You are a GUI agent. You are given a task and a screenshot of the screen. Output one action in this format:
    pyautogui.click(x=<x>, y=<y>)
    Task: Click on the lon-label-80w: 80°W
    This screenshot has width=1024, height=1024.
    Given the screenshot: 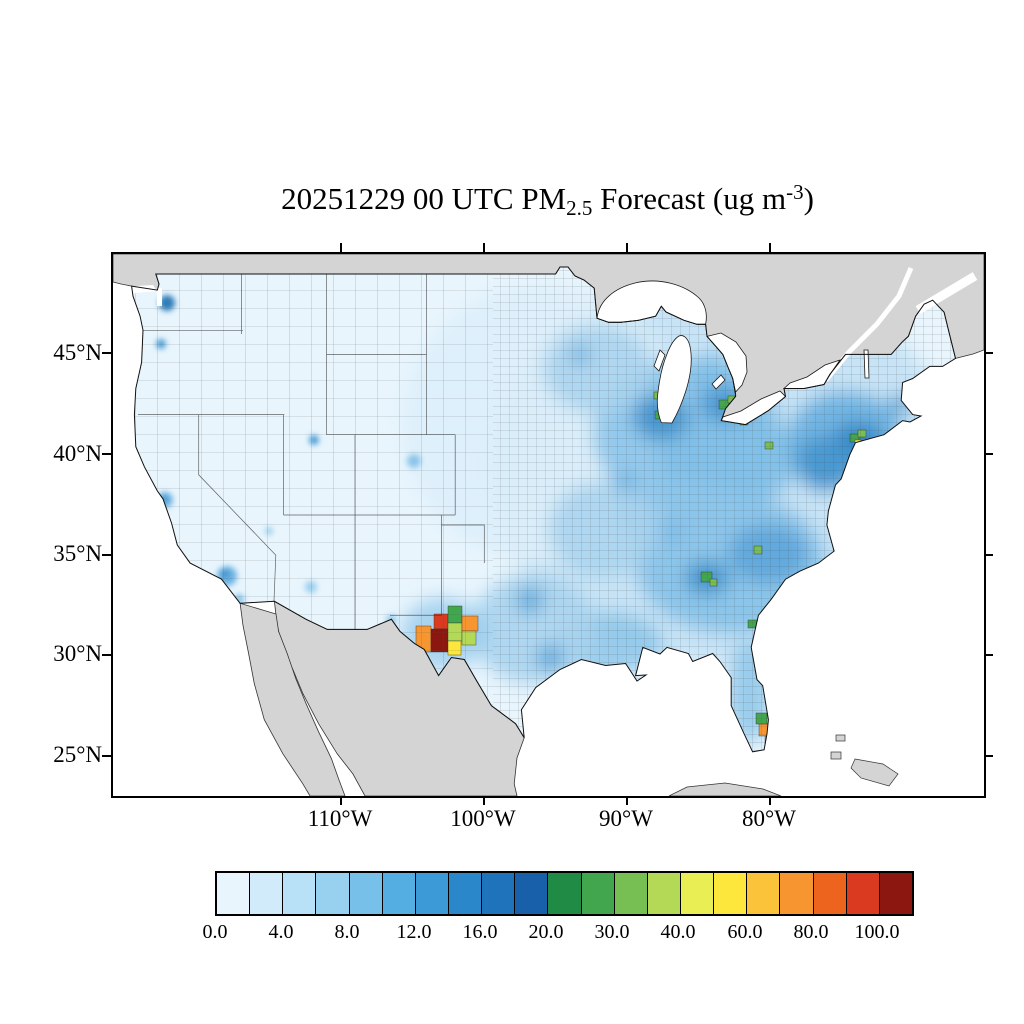 What is the action you would take?
    pyautogui.click(x=769, y=818)
    